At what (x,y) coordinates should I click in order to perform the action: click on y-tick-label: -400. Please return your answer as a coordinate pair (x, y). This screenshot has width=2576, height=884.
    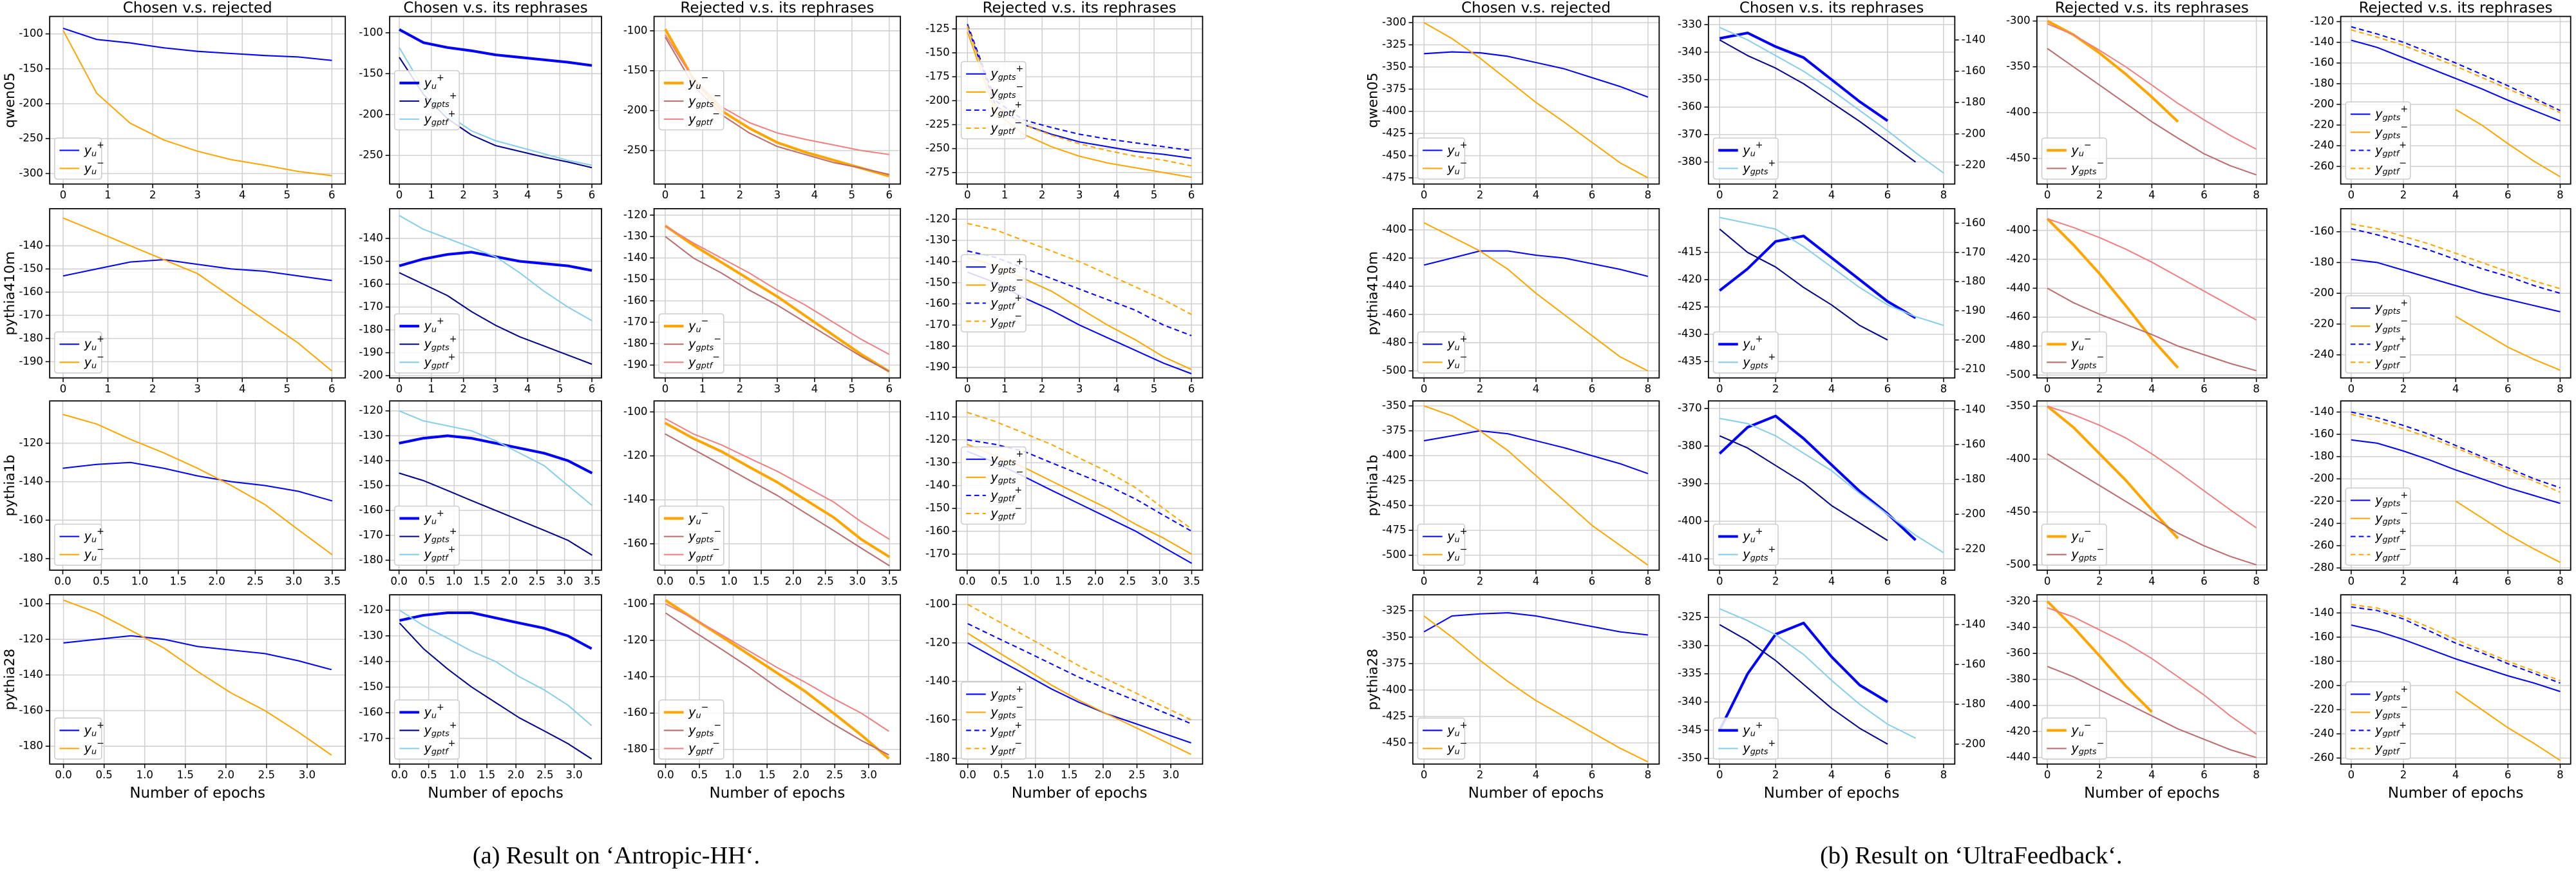
    Looking at the image, I should click on (1690, 521).